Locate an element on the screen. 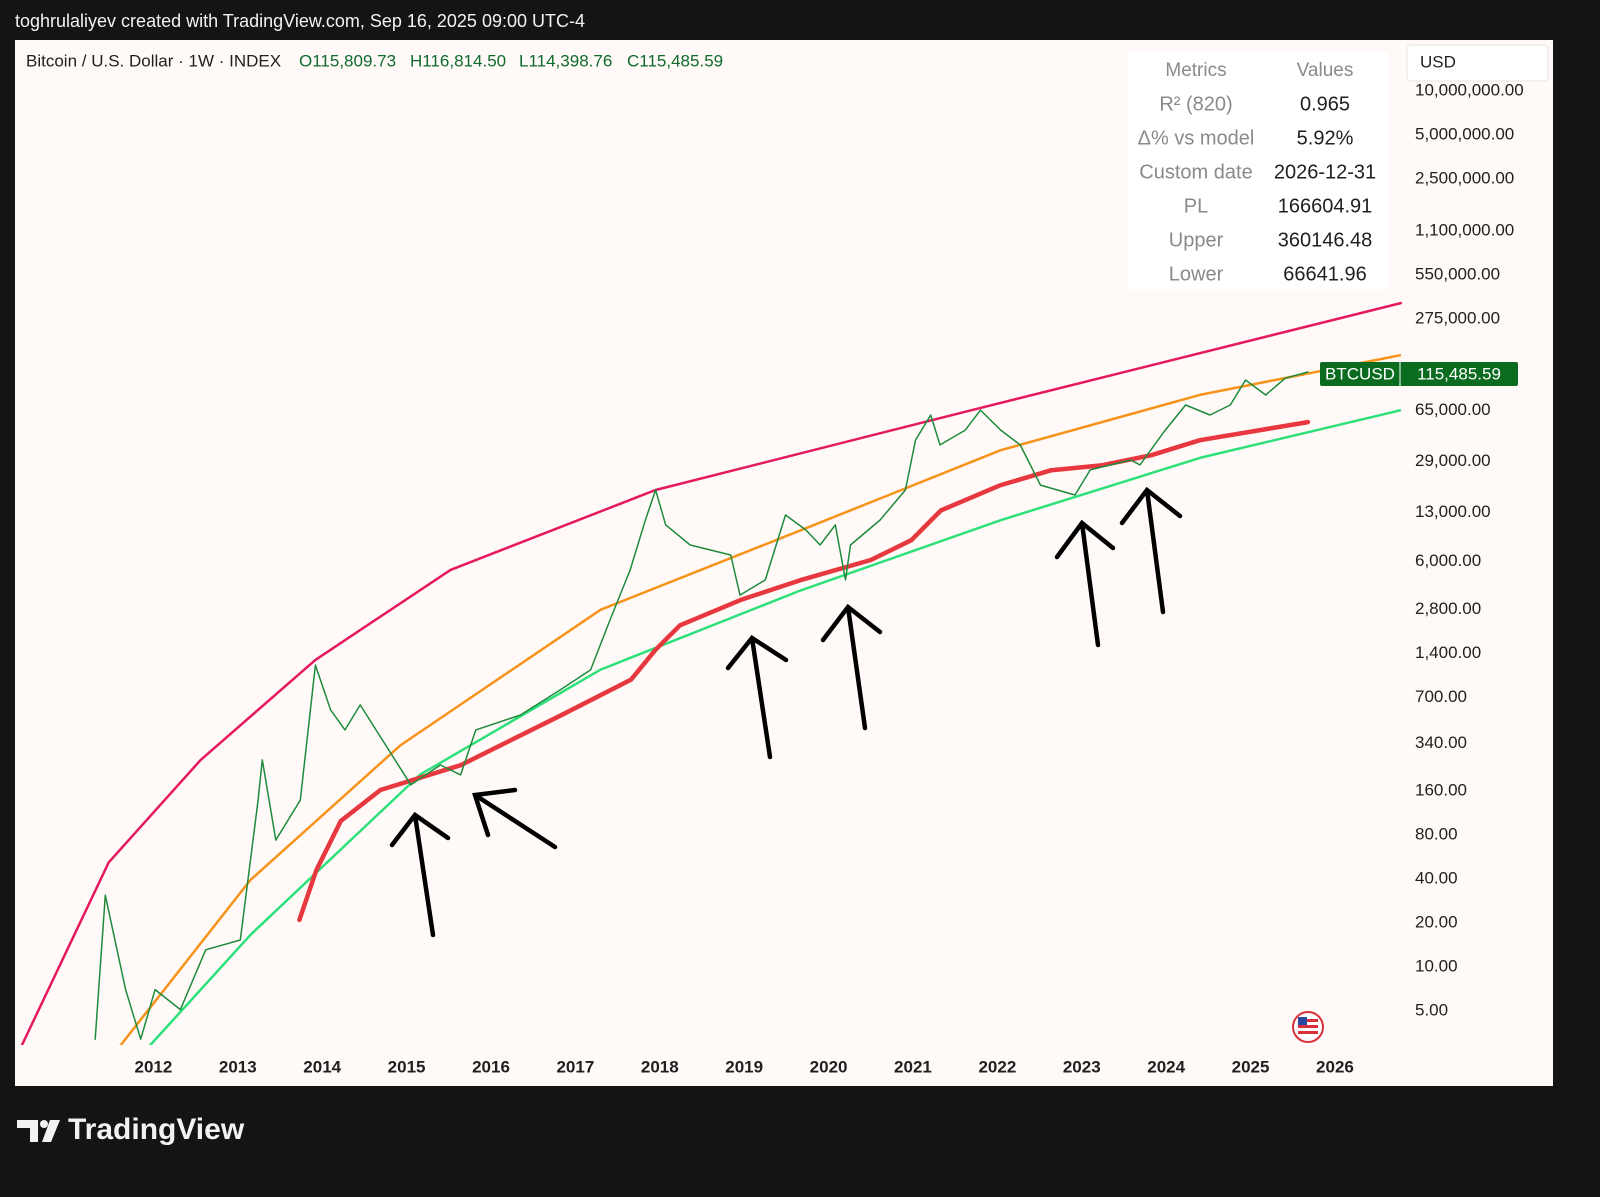 The width and height of the screenshot is (1600, 1197). table-header: Values is located at coordinates (1325, 70).